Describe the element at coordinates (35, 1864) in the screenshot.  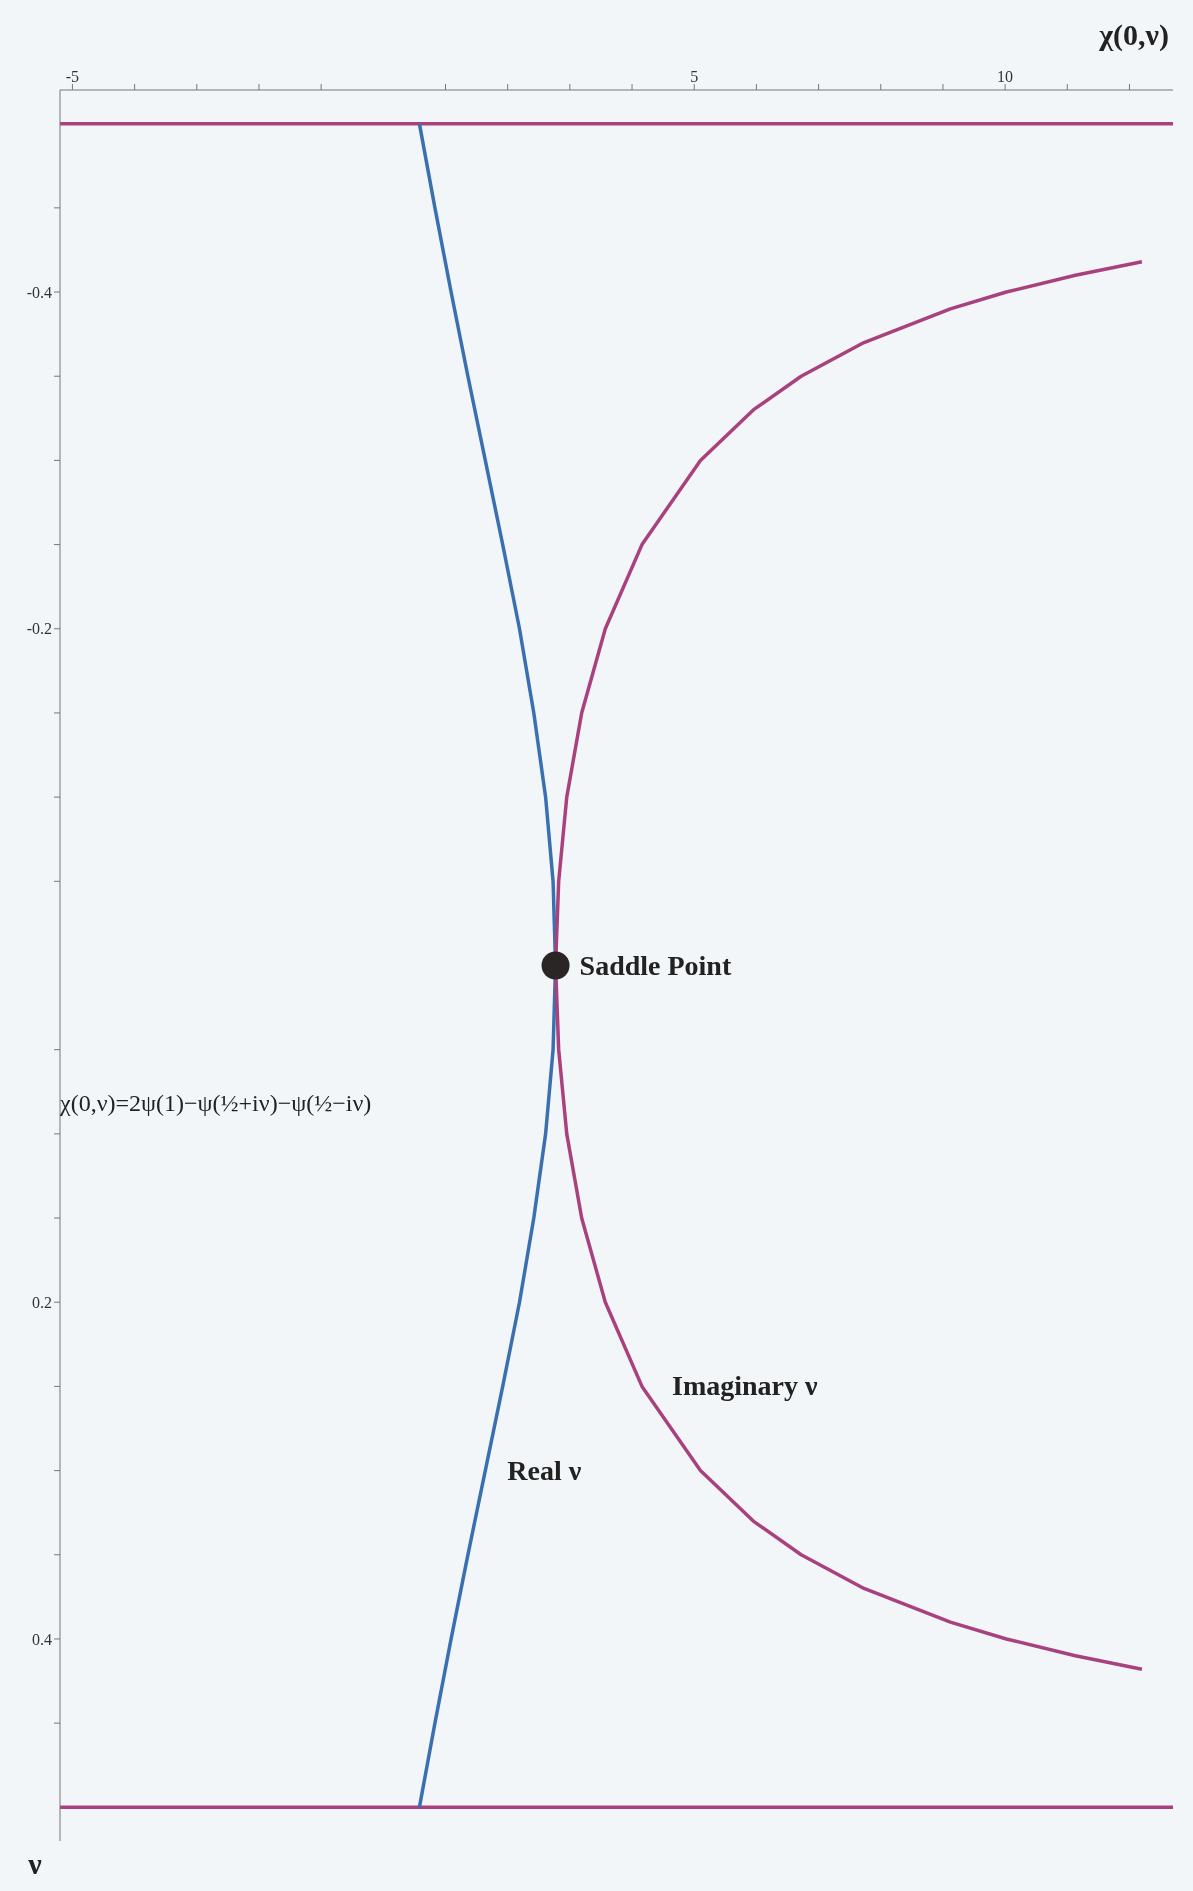
I see `y-axis-title: ν` at that location.